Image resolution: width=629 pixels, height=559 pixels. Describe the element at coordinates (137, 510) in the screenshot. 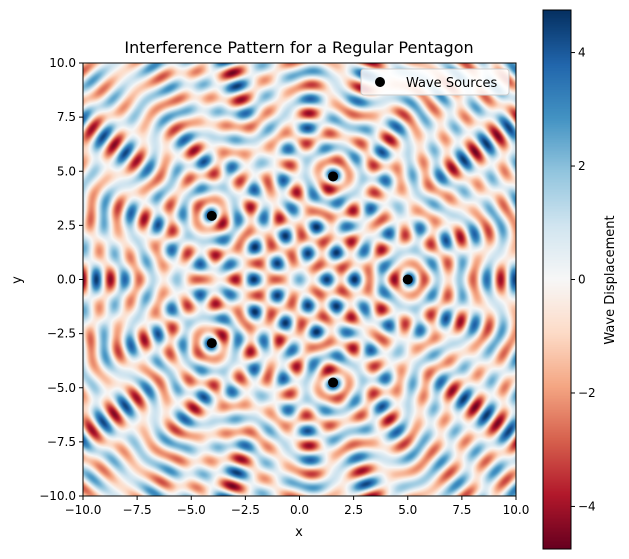

I see `x-tick-label: −7.5` at that location.